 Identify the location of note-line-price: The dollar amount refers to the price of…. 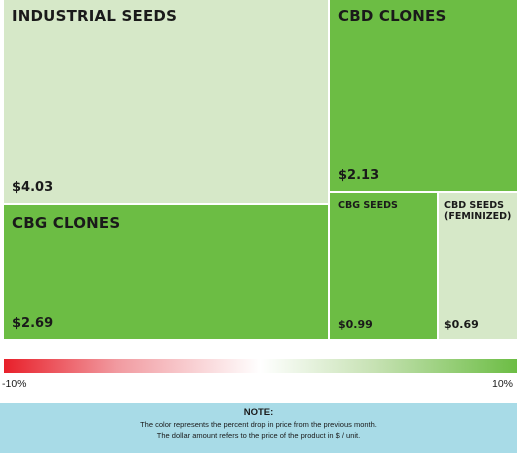
(258, 435).